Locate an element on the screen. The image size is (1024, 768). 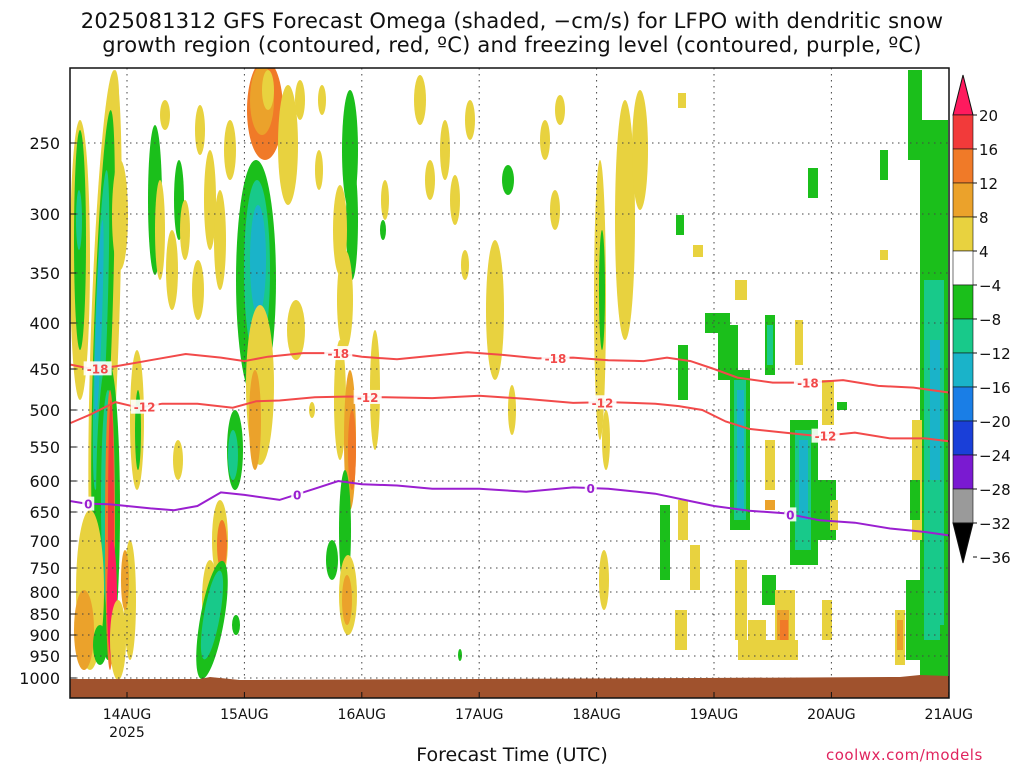
colorbar-label: −24 is located at coordinates (995, 456).